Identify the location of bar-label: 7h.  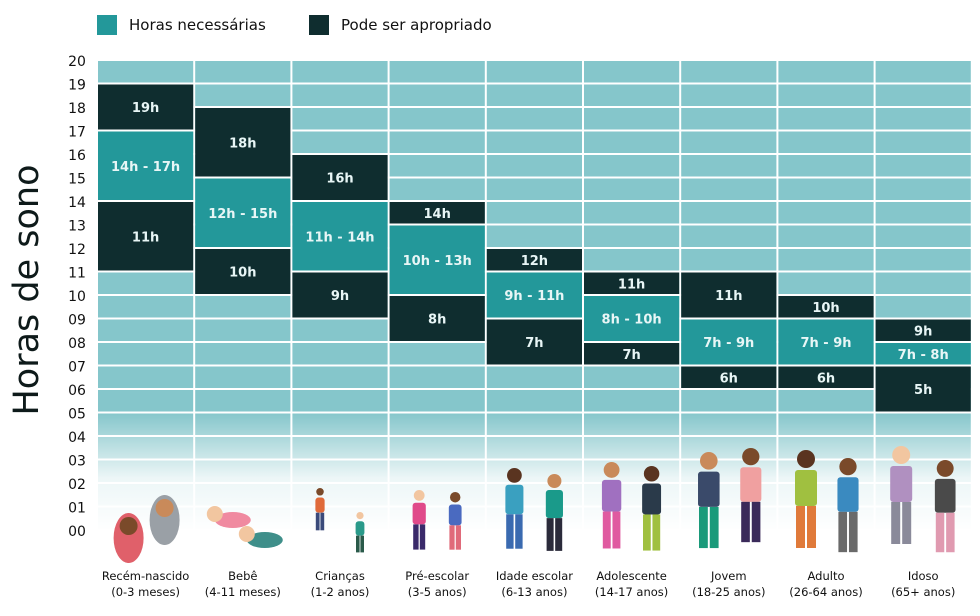
(534, 343).